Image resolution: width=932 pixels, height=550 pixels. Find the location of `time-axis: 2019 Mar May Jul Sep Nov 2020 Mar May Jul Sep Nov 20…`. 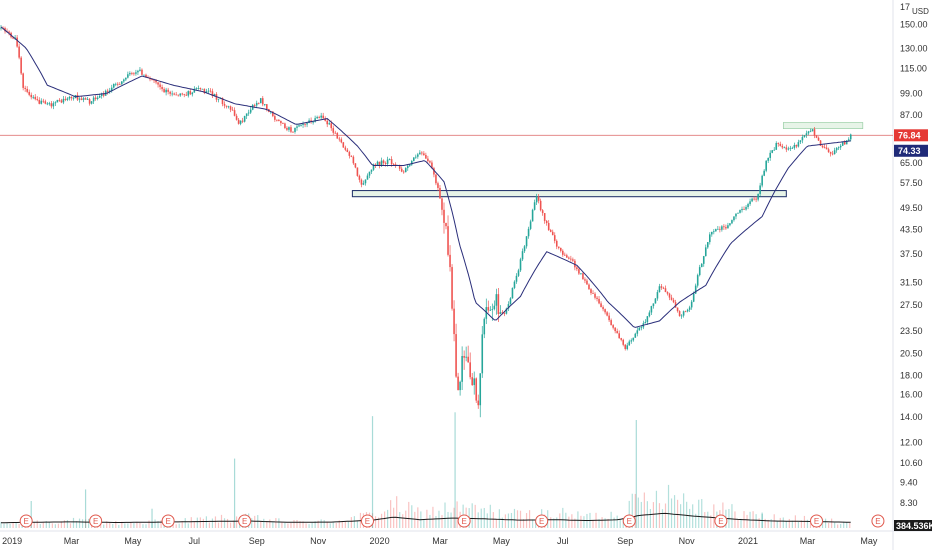

time-axis: 2019 Mar May Jul Sep Nov 2020 Mar May Jul Sep Nov 20… is located at coordinates (440, 541).